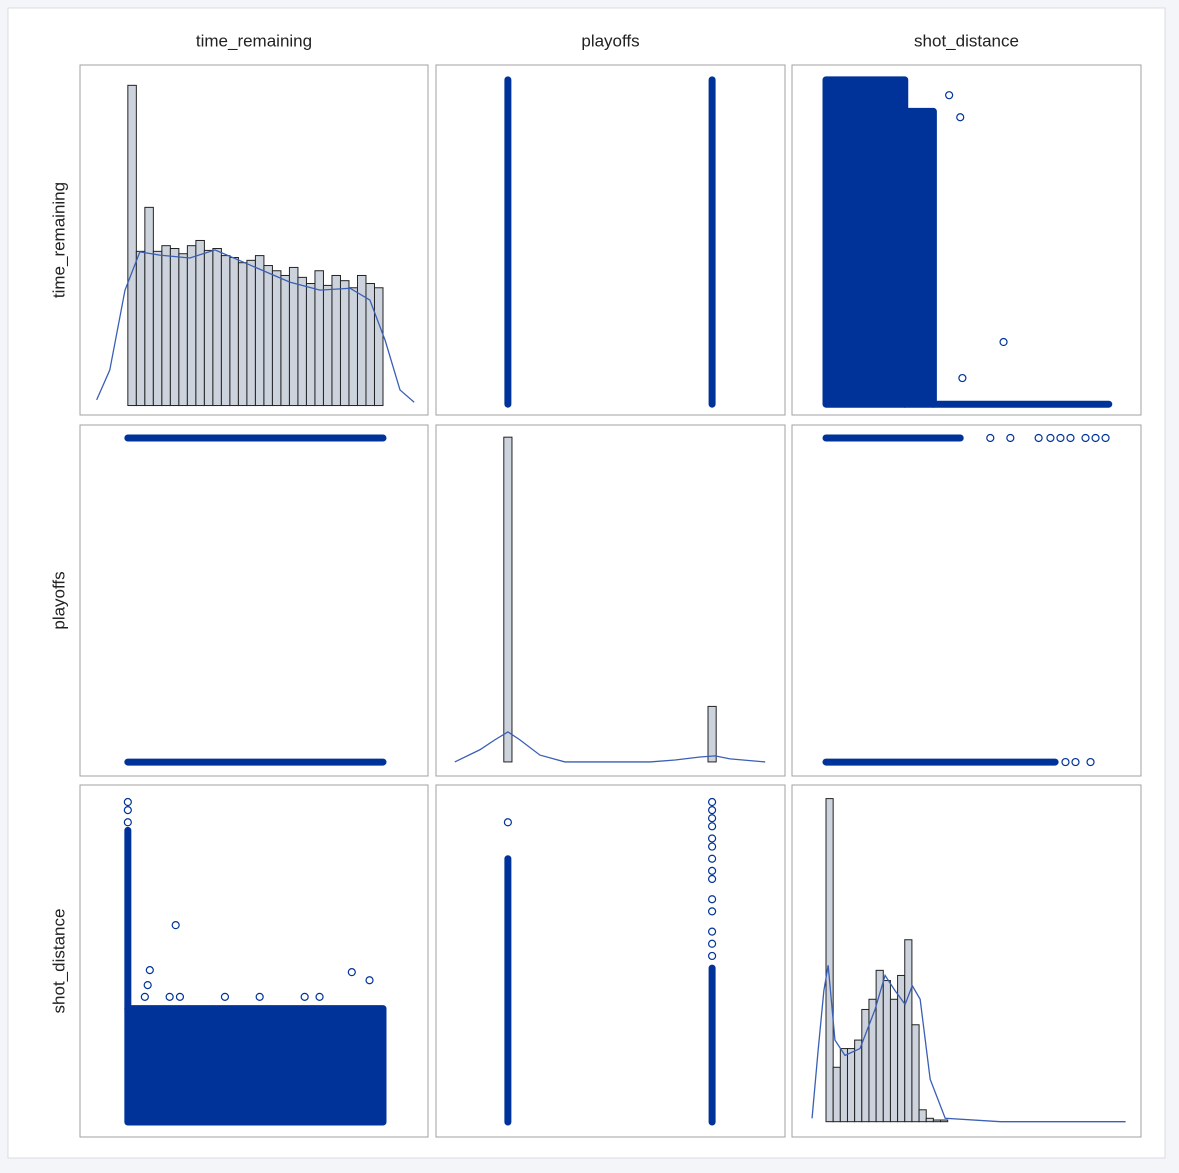 This screenshot has height=1173, width=1179. What do you see at coordinates (58, 961) in the screenshot?
I see `row-label: shot_distance` at bounding box center [58, 961].